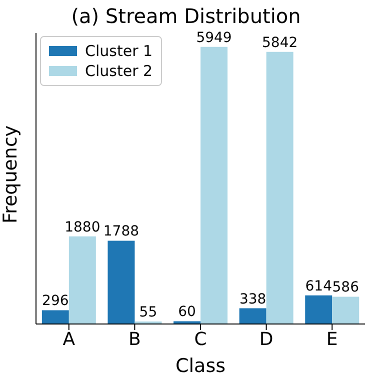  I want to click on x-tick-label: E, so click(332, 339).